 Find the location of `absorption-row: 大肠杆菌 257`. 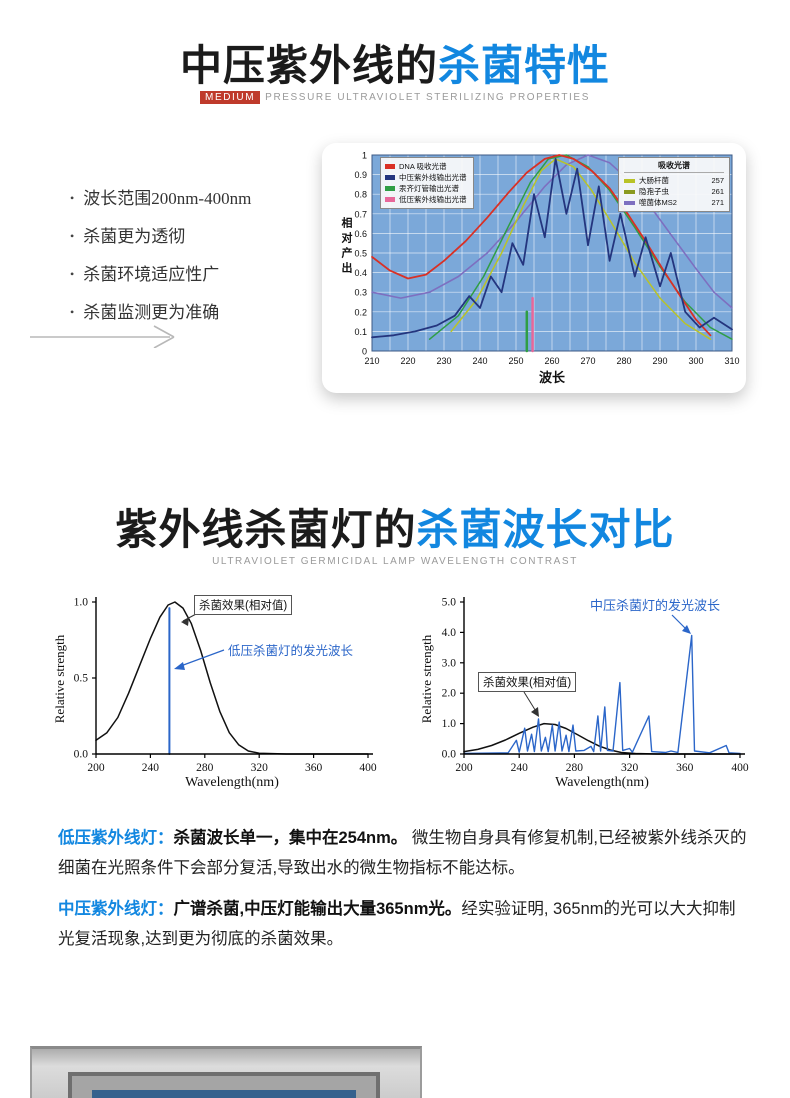

absorption-row: 大肠杆菌 257 is located at coordinates (674, 180).